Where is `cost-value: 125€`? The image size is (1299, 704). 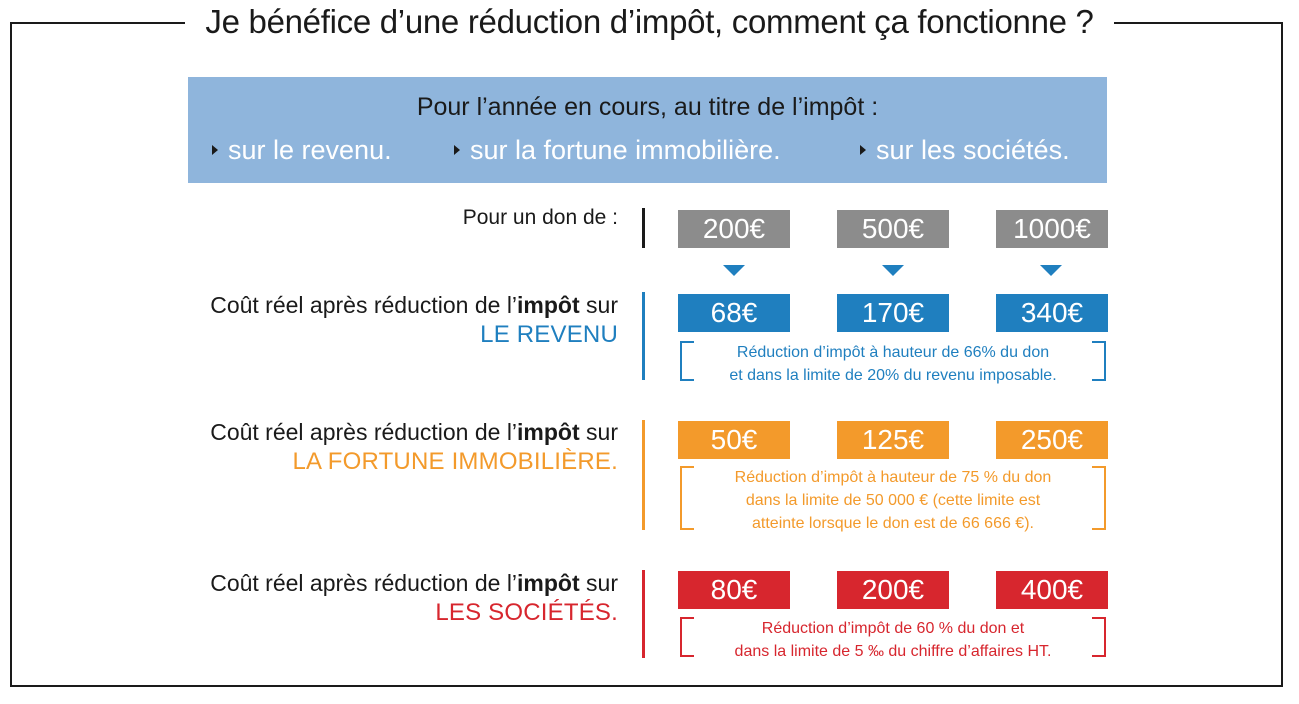 cost-value: 125€ is located at coordinates (893, 440).